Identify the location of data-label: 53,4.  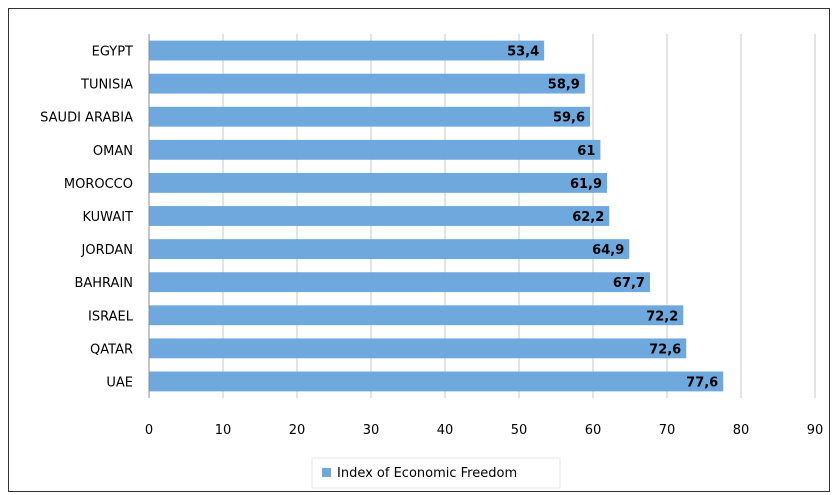
(523, 52).